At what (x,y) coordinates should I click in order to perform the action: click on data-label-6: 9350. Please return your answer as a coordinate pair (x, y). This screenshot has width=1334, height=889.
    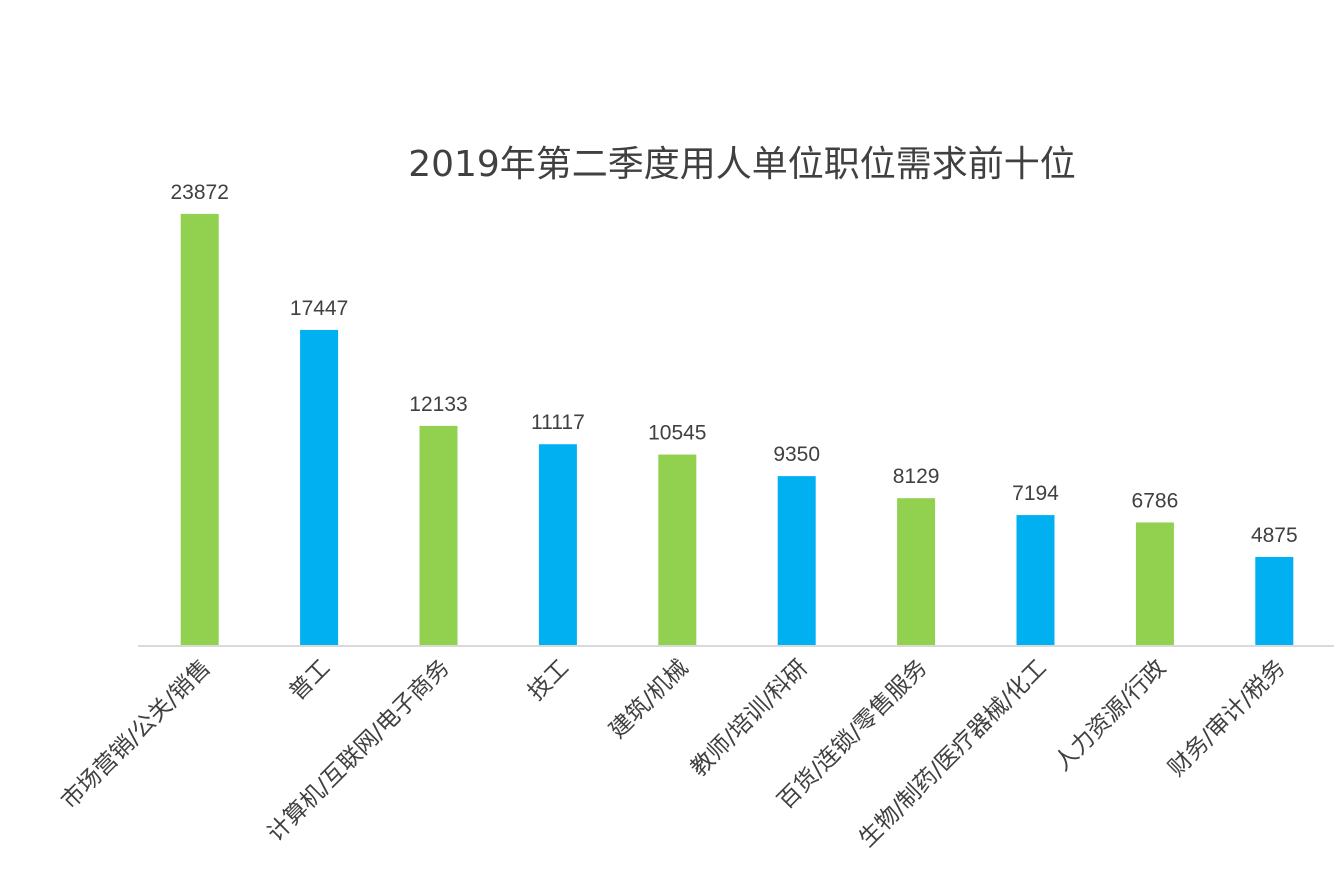
    Looking at the image, I should click on (796, 454).